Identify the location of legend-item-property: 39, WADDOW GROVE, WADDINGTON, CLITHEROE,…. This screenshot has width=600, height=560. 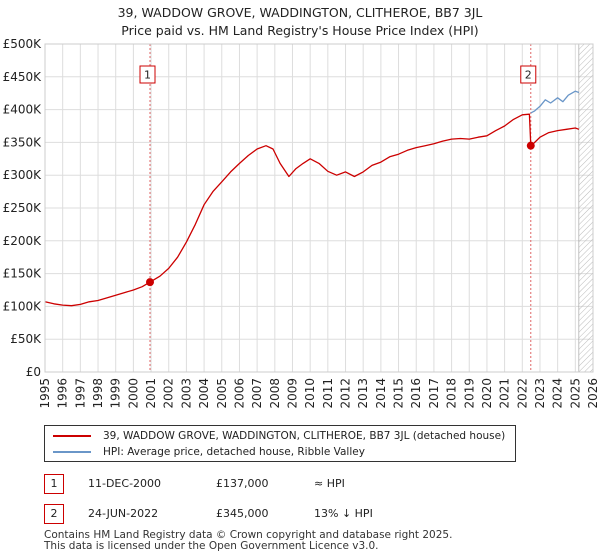
(279, 436).